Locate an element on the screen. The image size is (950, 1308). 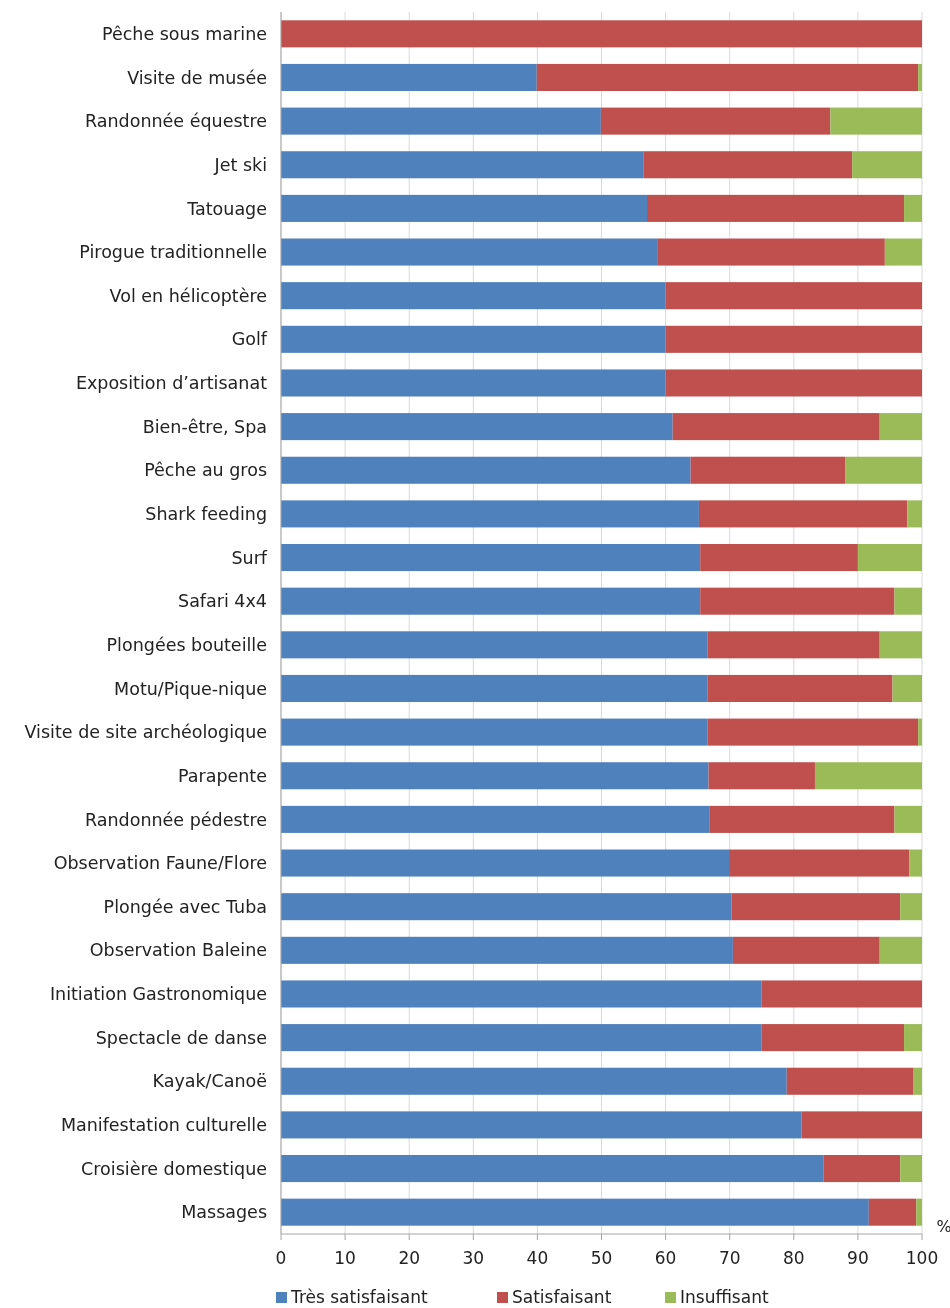
y-tick-label: Golf is located at coordinates (249, 339).